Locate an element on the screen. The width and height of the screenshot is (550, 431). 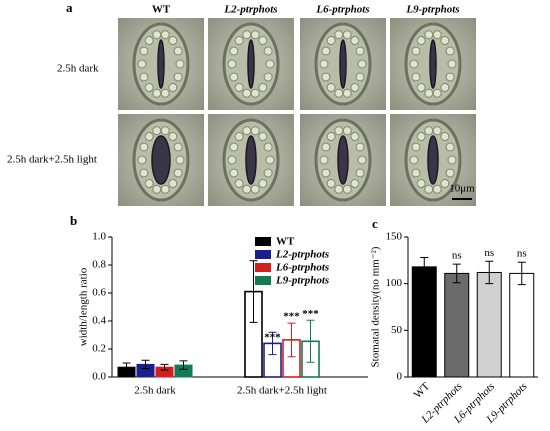
y-tick-label: 0 is located at coordinates (400, 377).